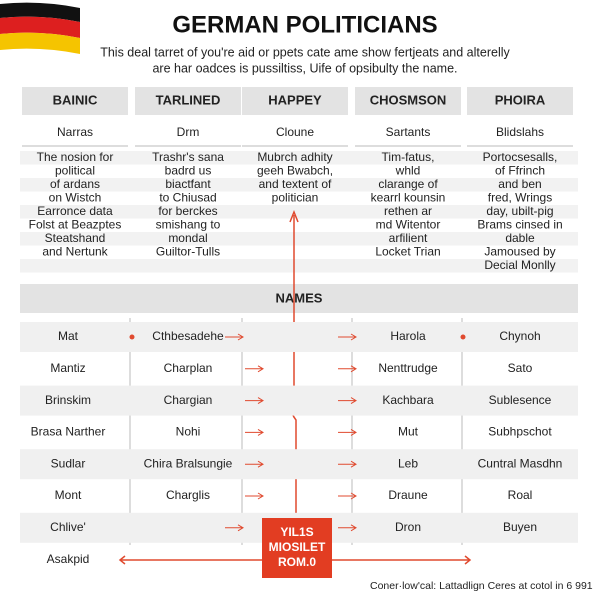 The width and height of the screenshot is (600, 600). I want to click on column-subhead: Narras, so click(75, 132).